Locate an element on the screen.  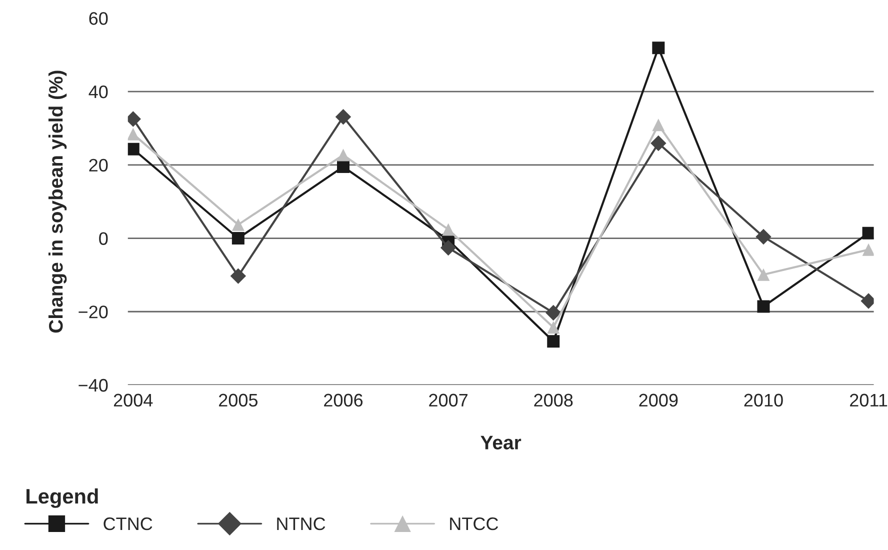
y-tick-label: 0 is located at coordinates (103, 238).